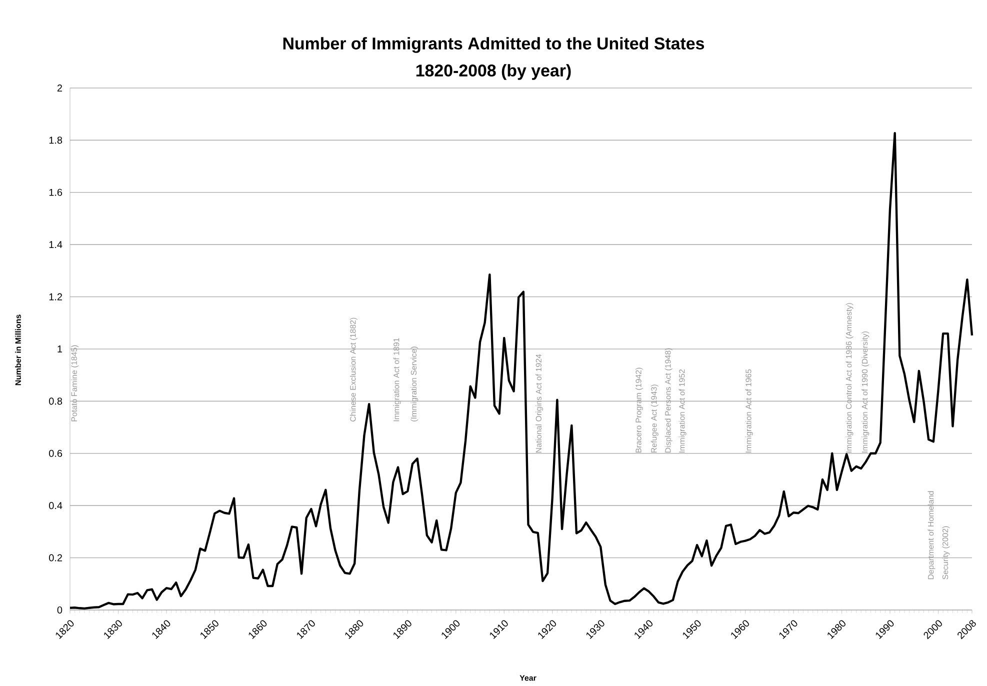  I want to click on y-tick-label: 1.6, so click(55, 192).